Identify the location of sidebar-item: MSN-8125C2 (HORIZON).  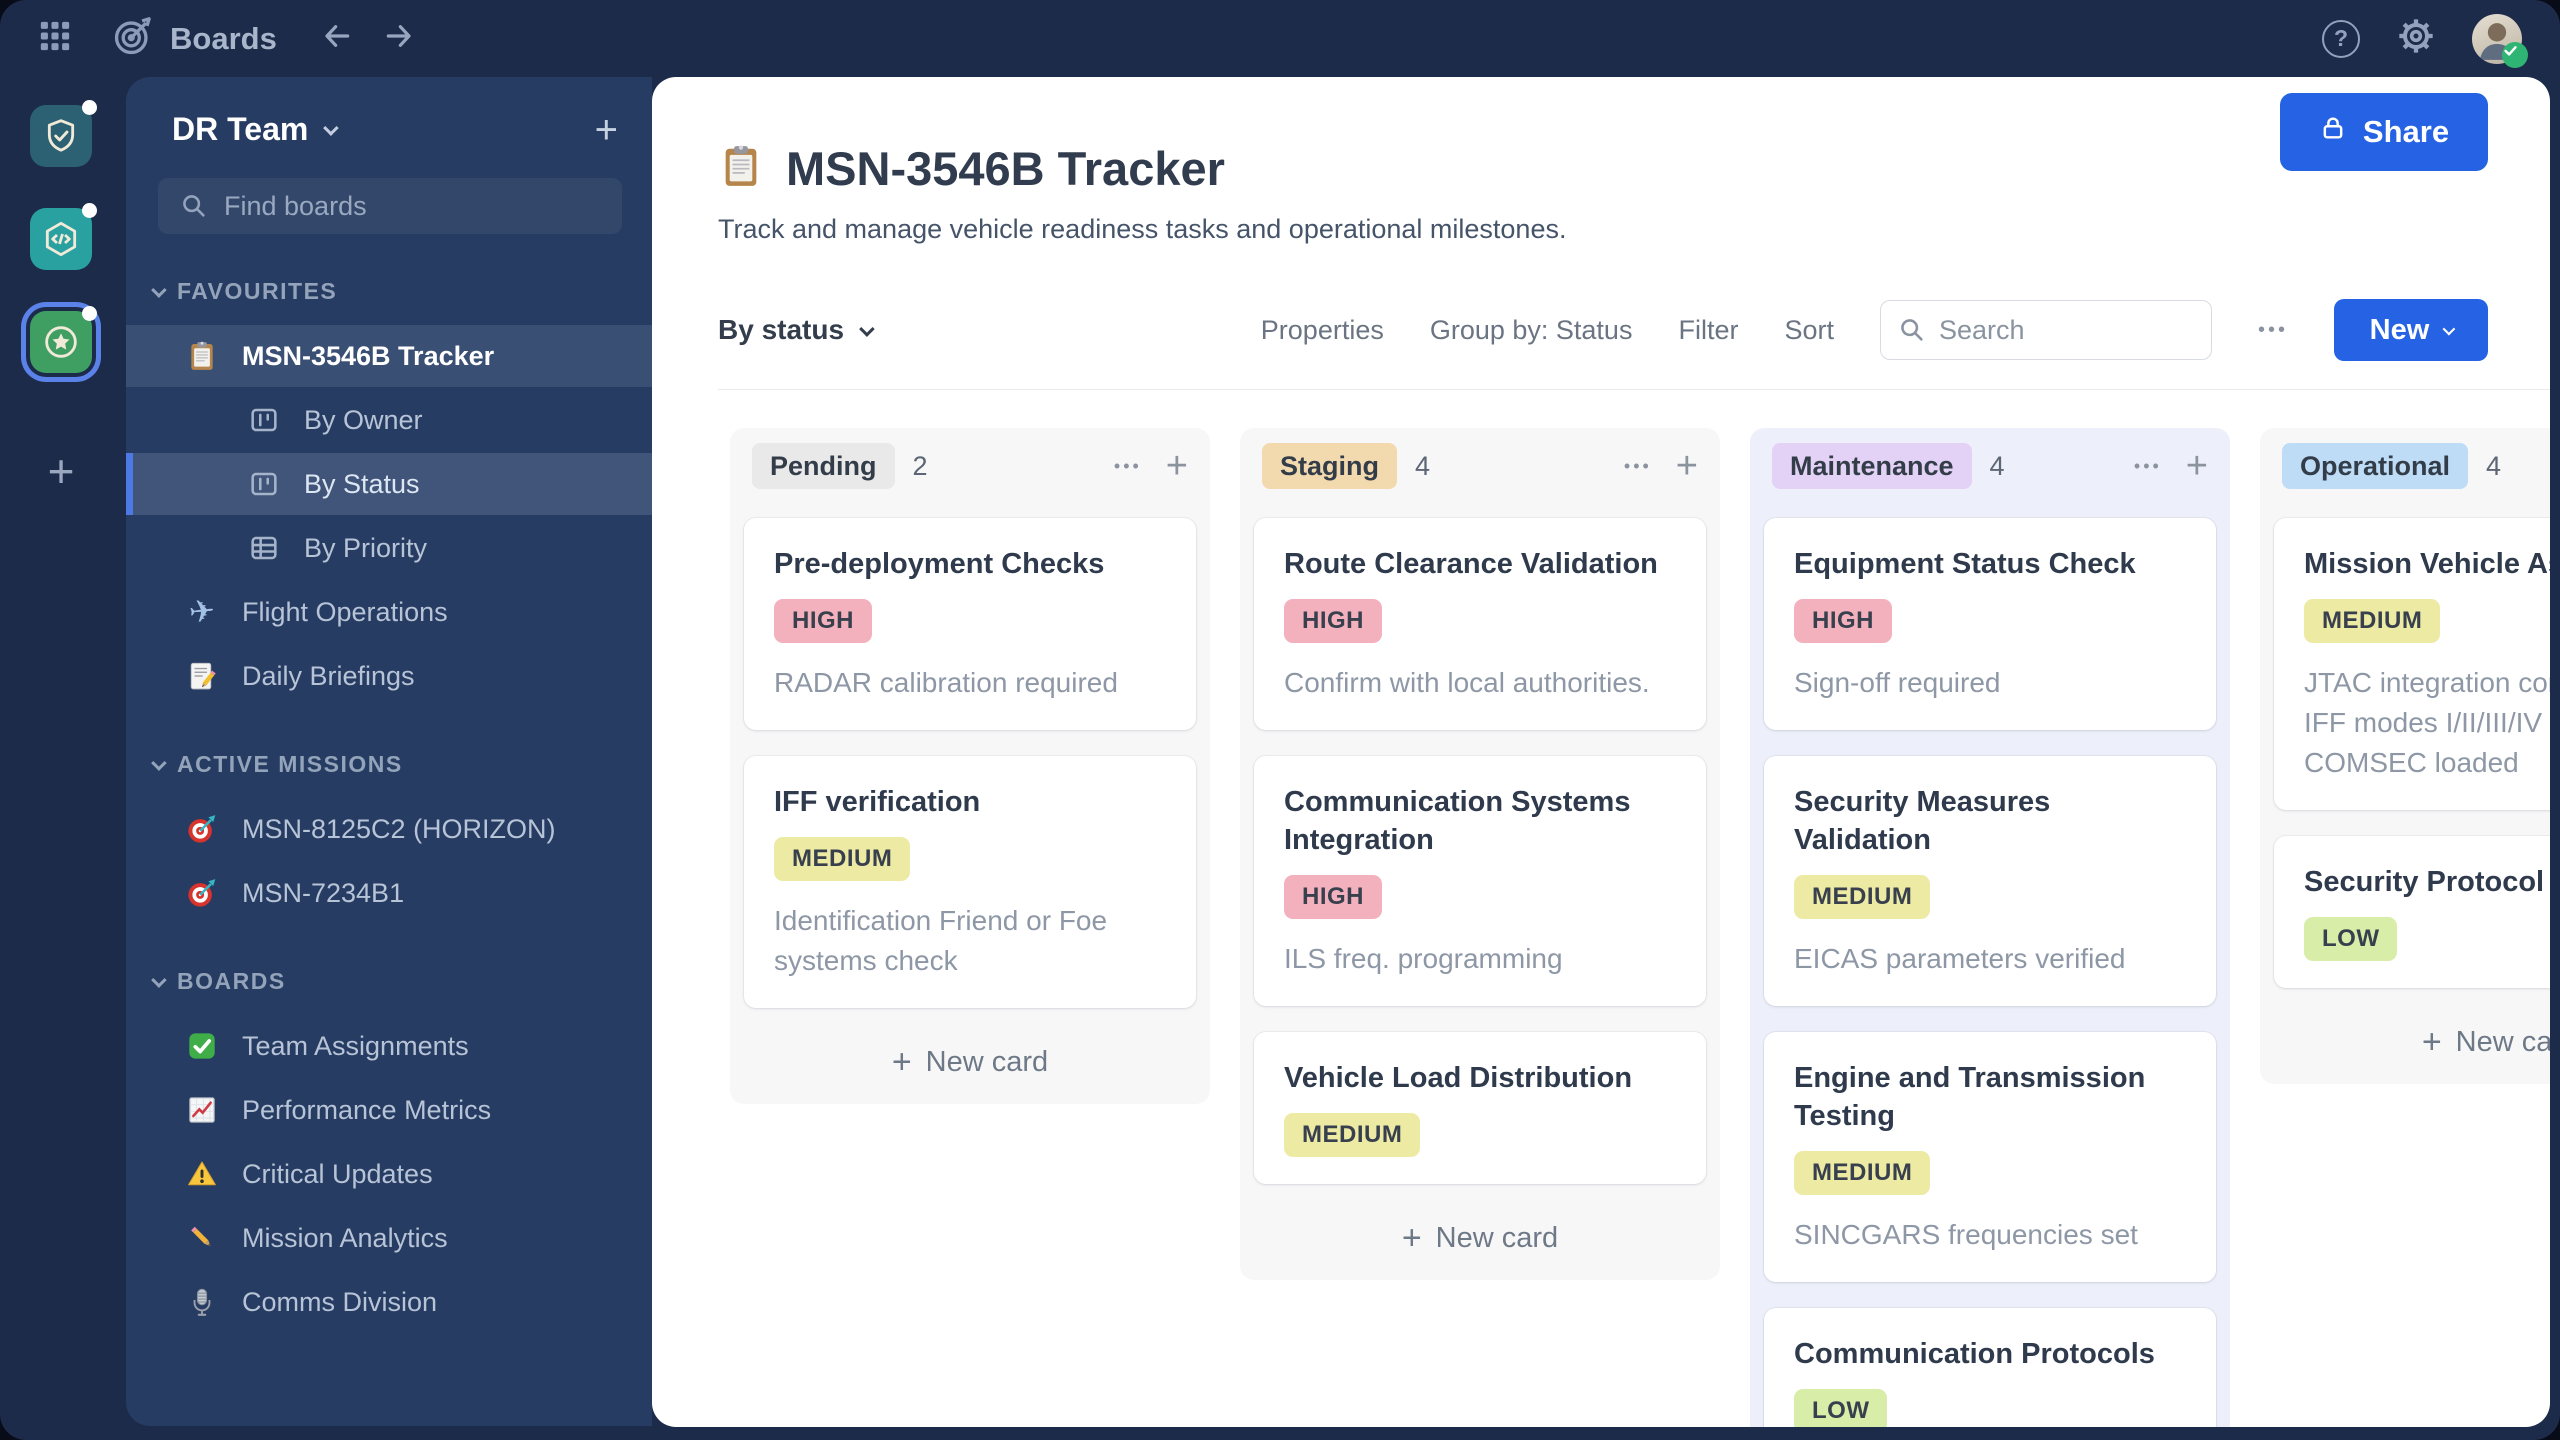
(389, 829).